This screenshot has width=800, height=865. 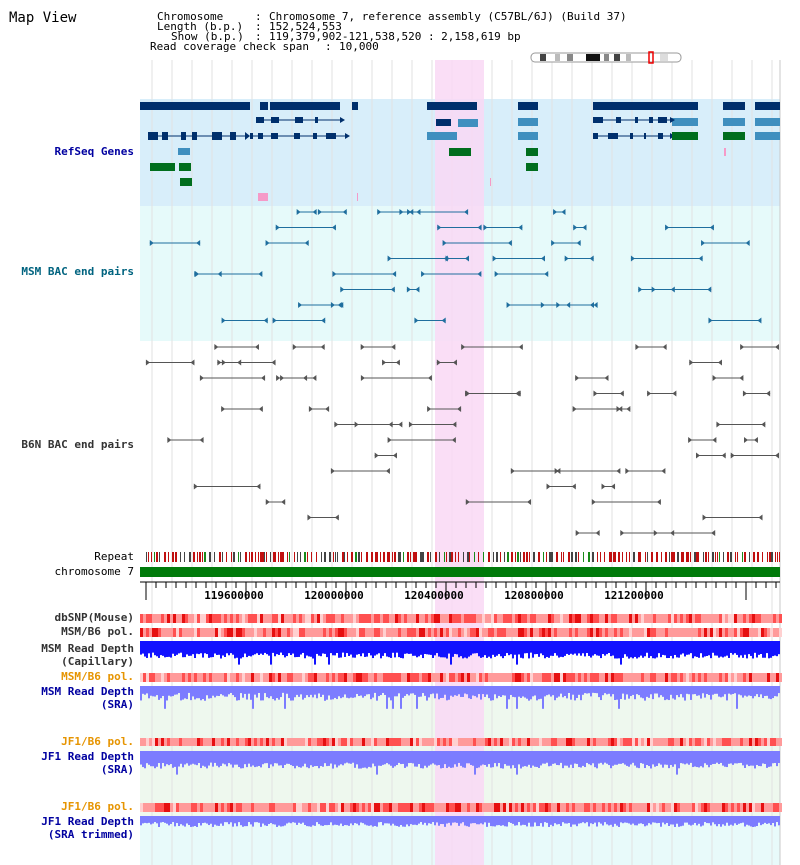 I want to click on msm-bac-pair-end, so click(x=632, y=258).